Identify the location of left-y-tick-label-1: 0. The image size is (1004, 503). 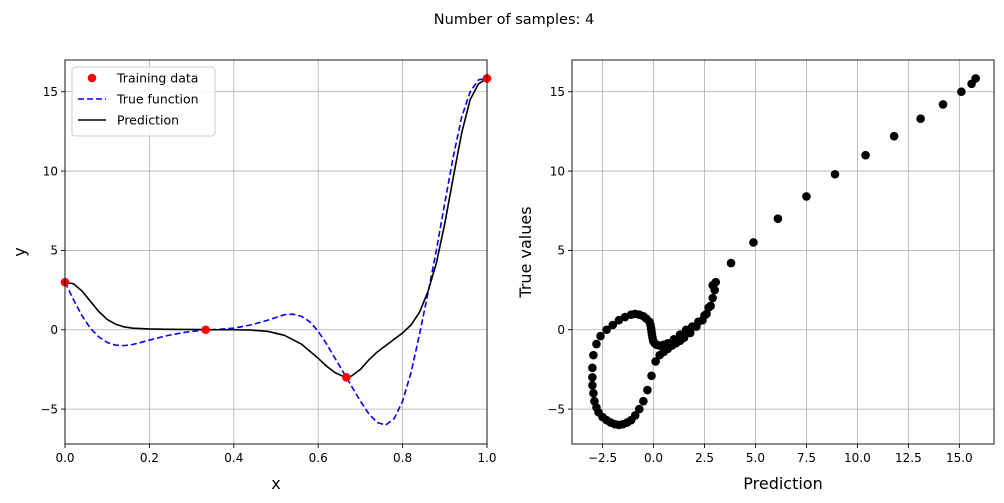
(54, 330).